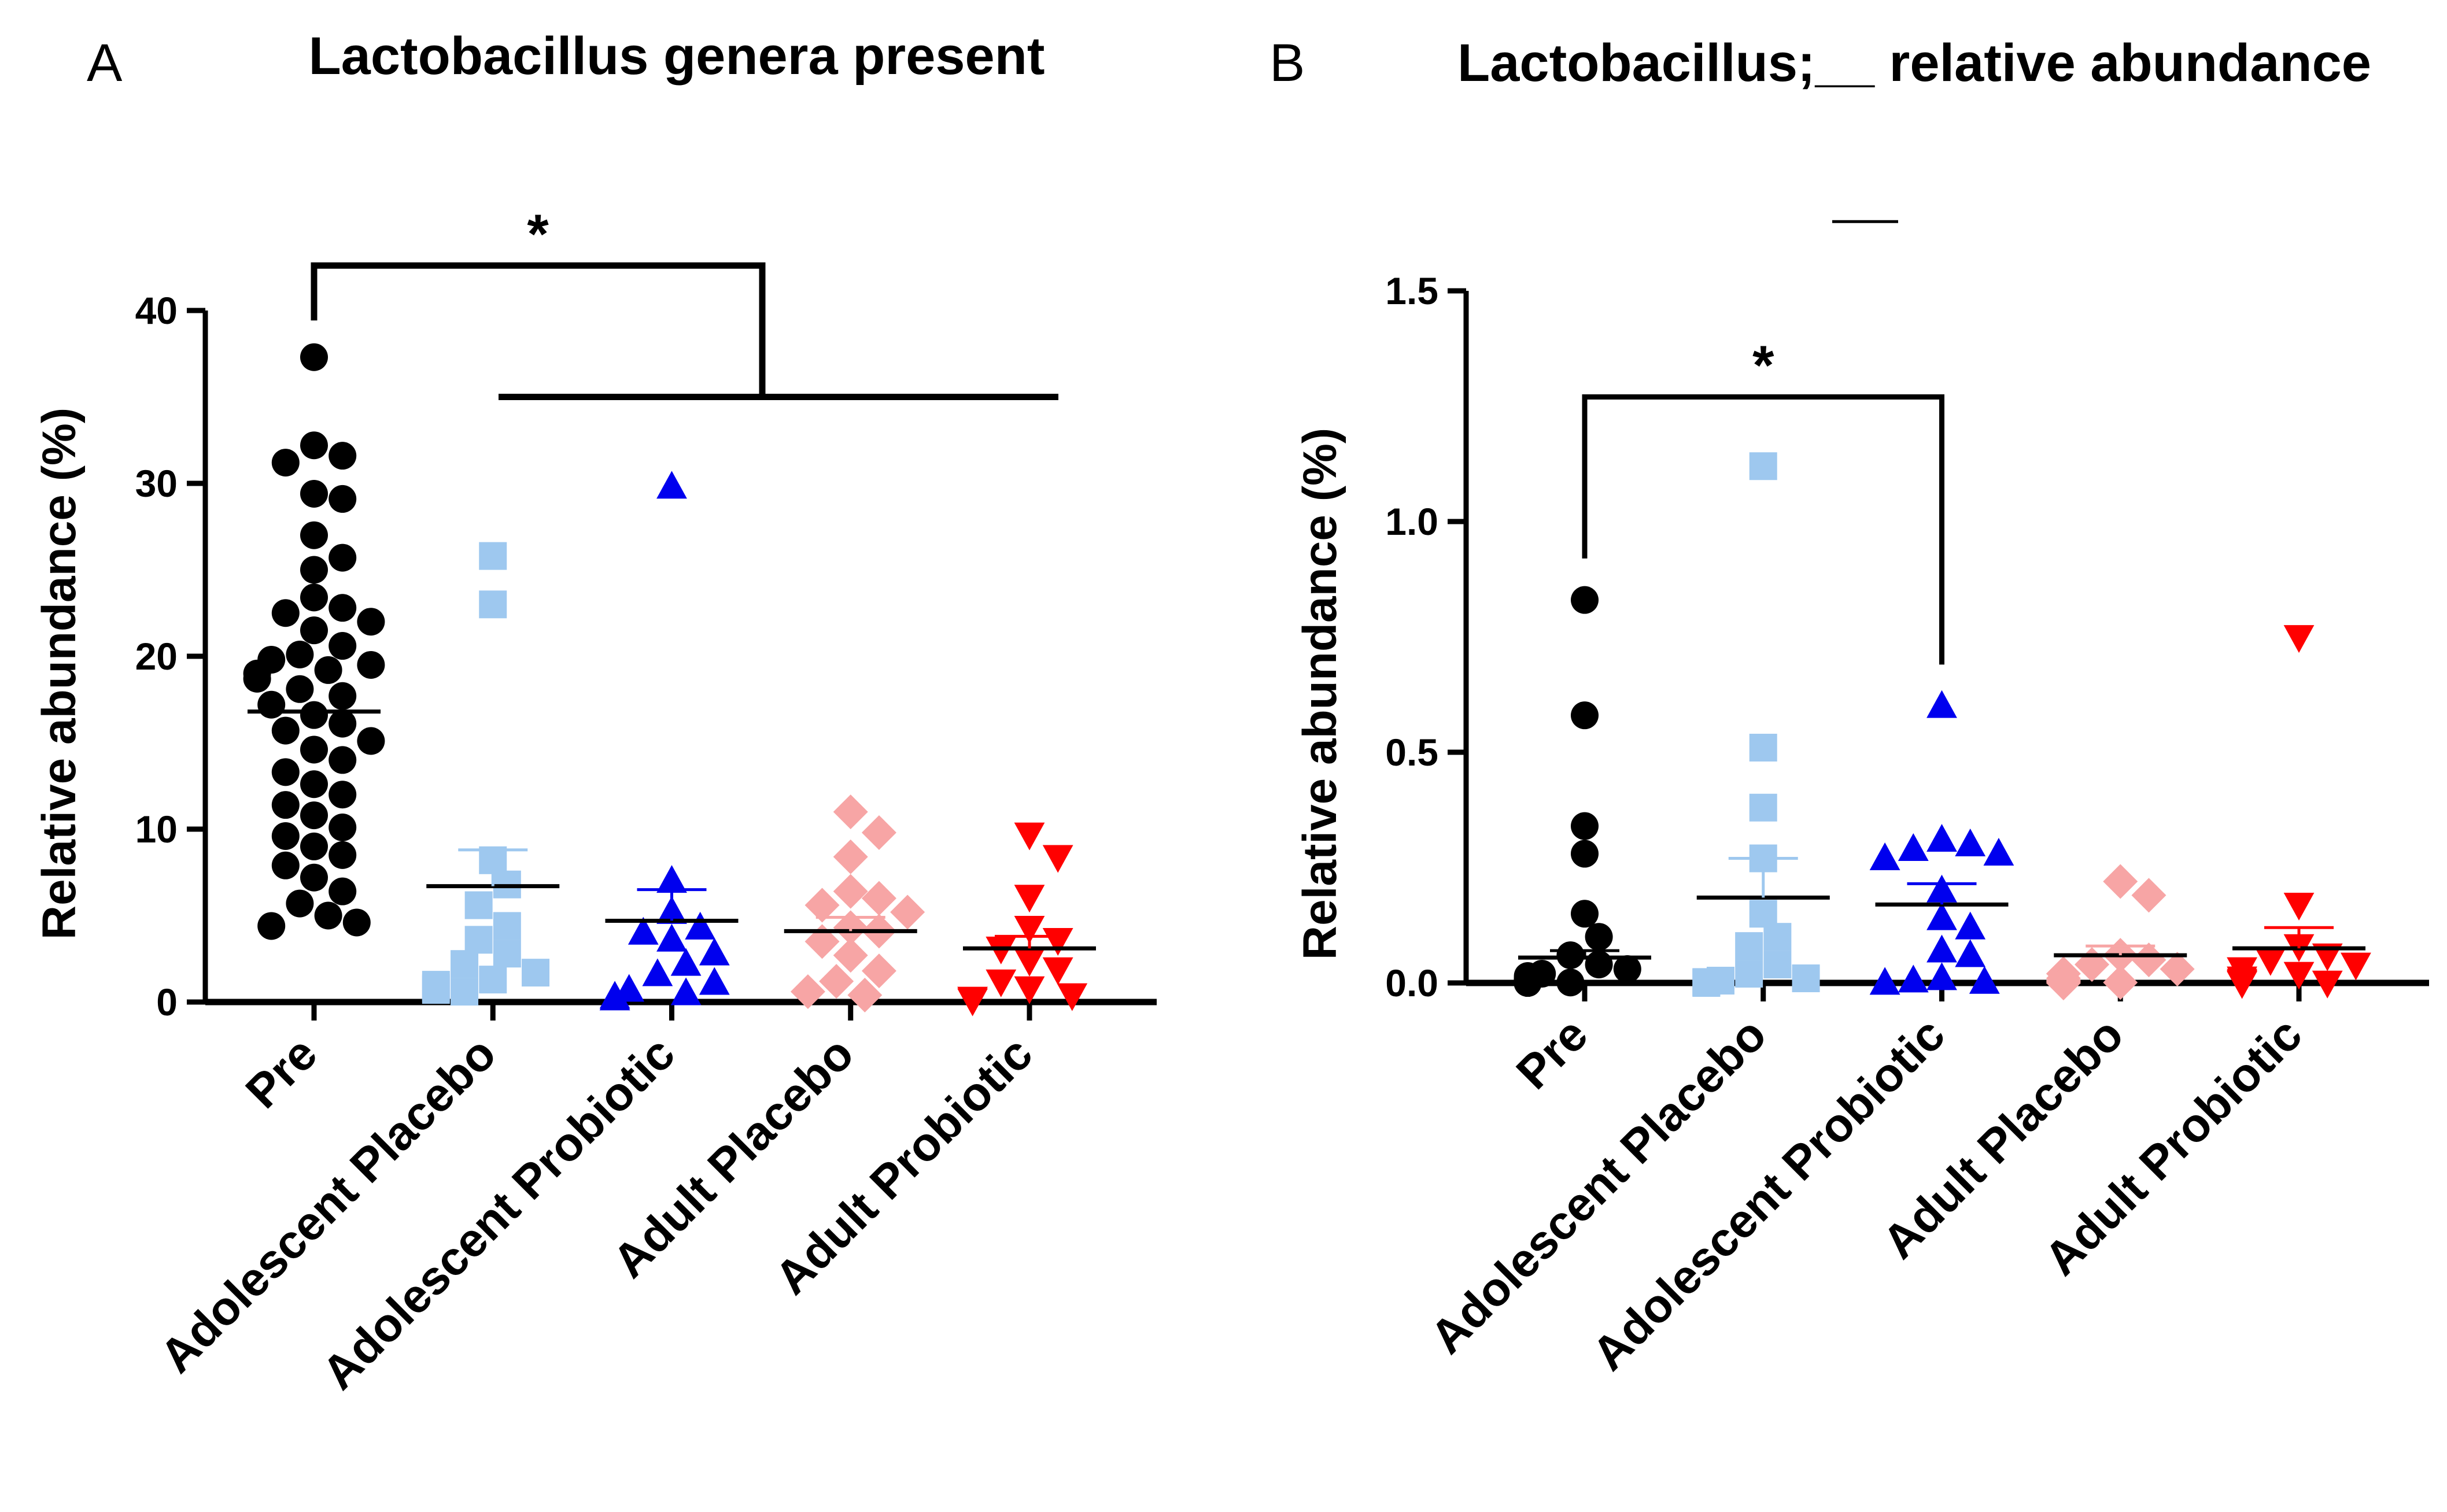 Image resolution: width=2447 pixels, height=1512 pixels. Describe the element at coordinates (156, 310) in the screenshot. I see `y-tick-label: 40` at that location.